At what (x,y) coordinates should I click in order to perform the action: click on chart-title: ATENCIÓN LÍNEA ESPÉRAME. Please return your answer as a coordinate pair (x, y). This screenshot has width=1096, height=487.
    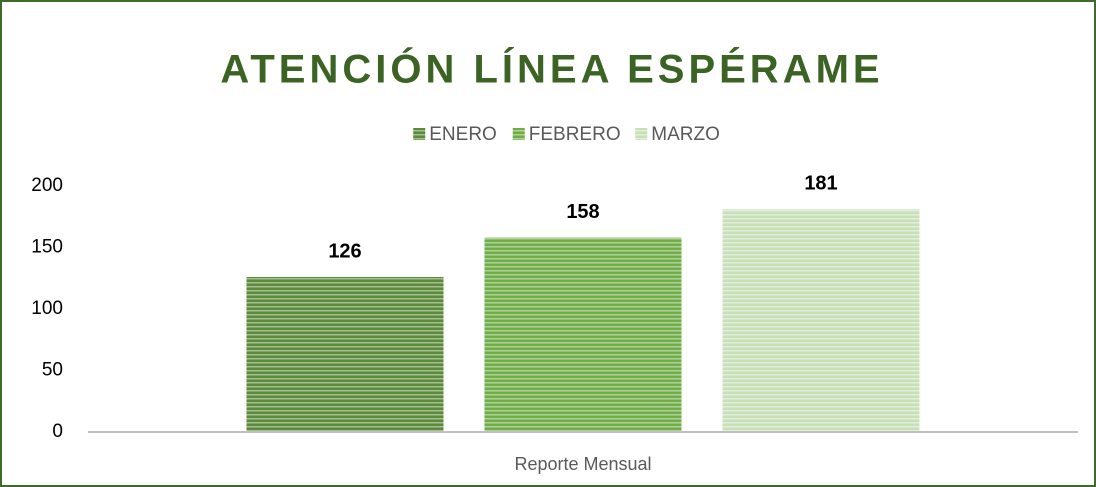
    Looking at the image, I should click on (551, 69).